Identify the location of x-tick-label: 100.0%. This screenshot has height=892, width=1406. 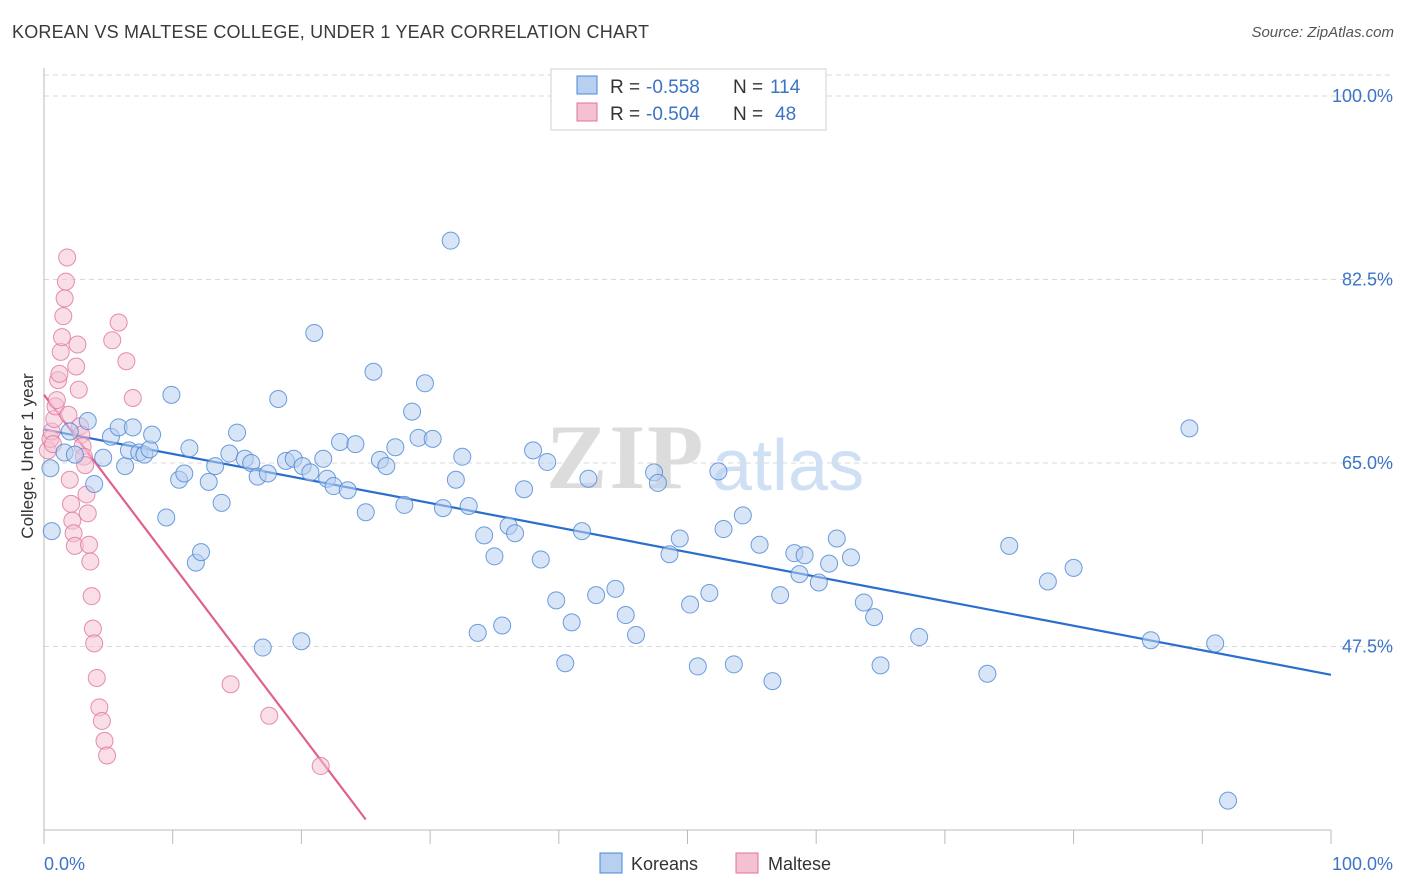
(1362, 864).